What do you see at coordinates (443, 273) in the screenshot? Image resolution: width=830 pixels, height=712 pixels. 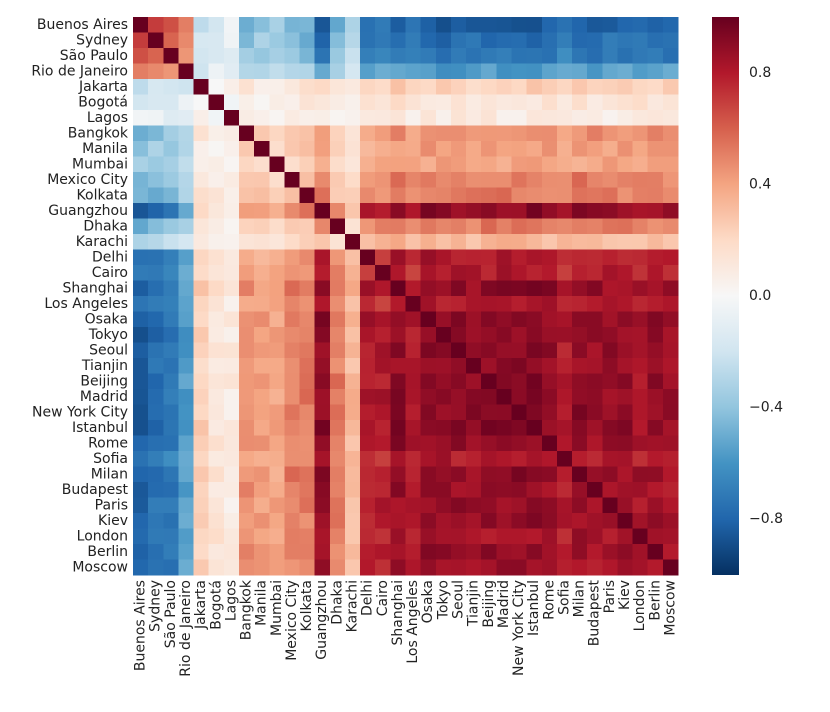 I see `cell-cairo-tokyo` at bounding box center [443, 273].